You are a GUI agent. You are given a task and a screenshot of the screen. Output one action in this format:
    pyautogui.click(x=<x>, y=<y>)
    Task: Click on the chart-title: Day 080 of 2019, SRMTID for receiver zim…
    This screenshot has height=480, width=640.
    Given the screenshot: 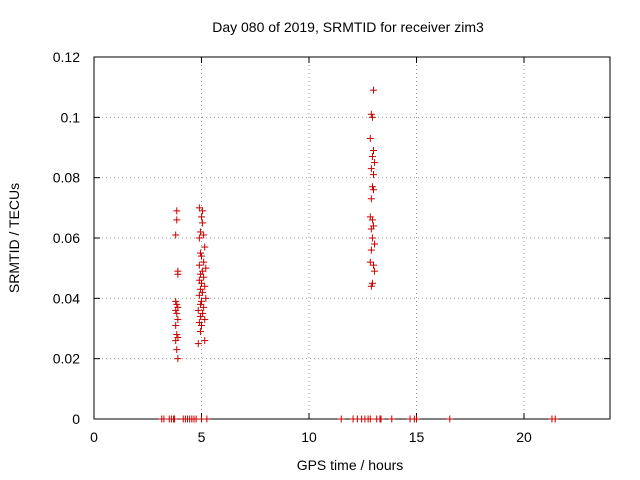 What is the action you would take?
    pyautogui.click(x=348, y=27)
    